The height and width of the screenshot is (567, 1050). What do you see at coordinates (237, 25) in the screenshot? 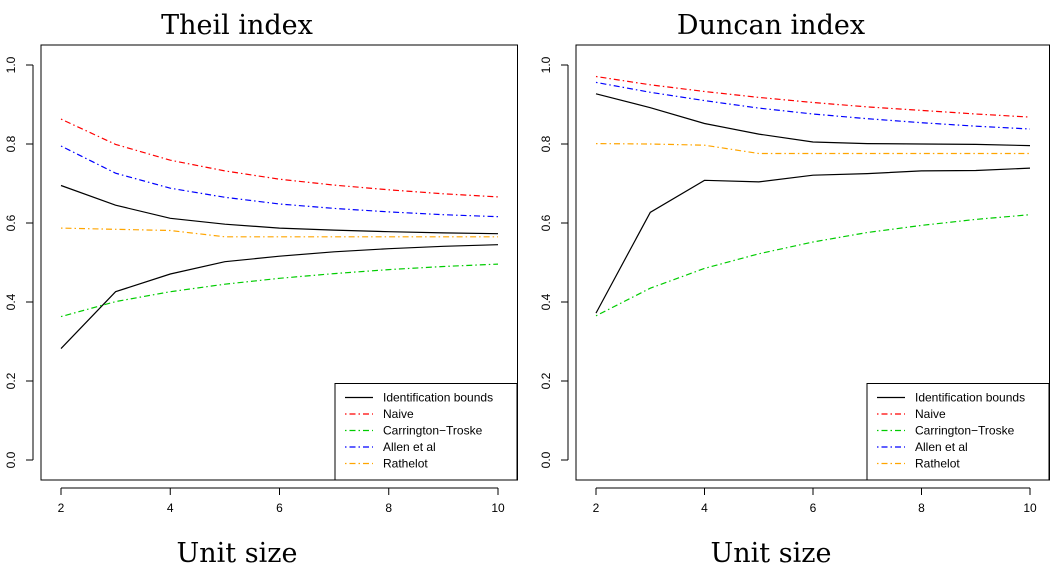
I see `chart-title: Theil index` at bounding box center [237, 25].